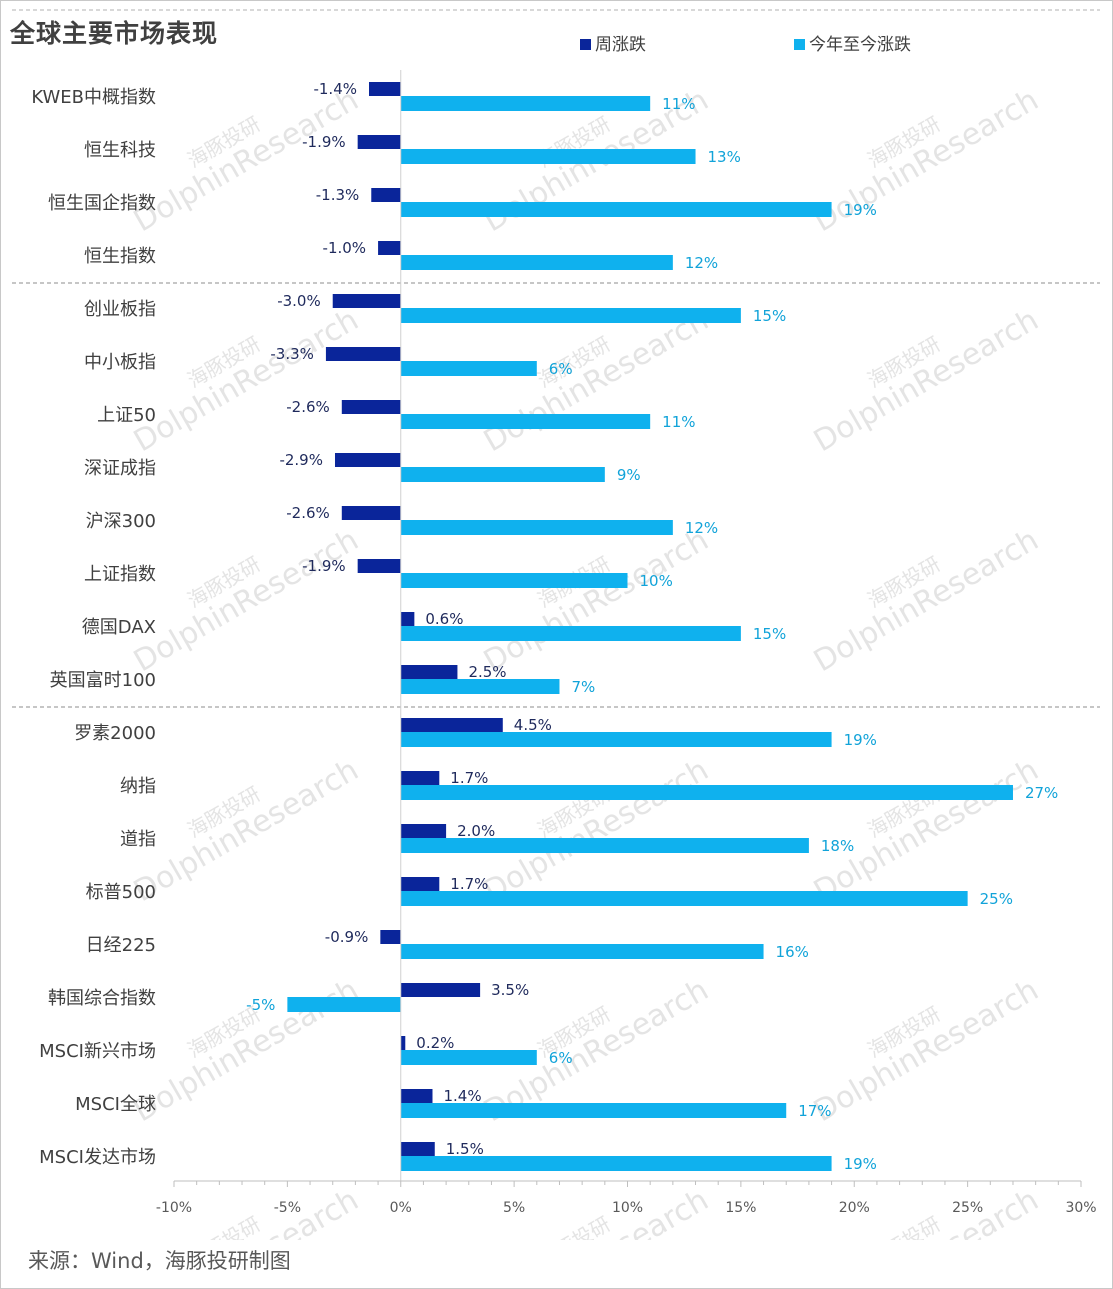 This screenshot has width=1113, height=1289. What do you see at coordinates (324, 142) in the screenshot?
I see `data-label-weekly: -1.9%` at bounding box center [324, 142].